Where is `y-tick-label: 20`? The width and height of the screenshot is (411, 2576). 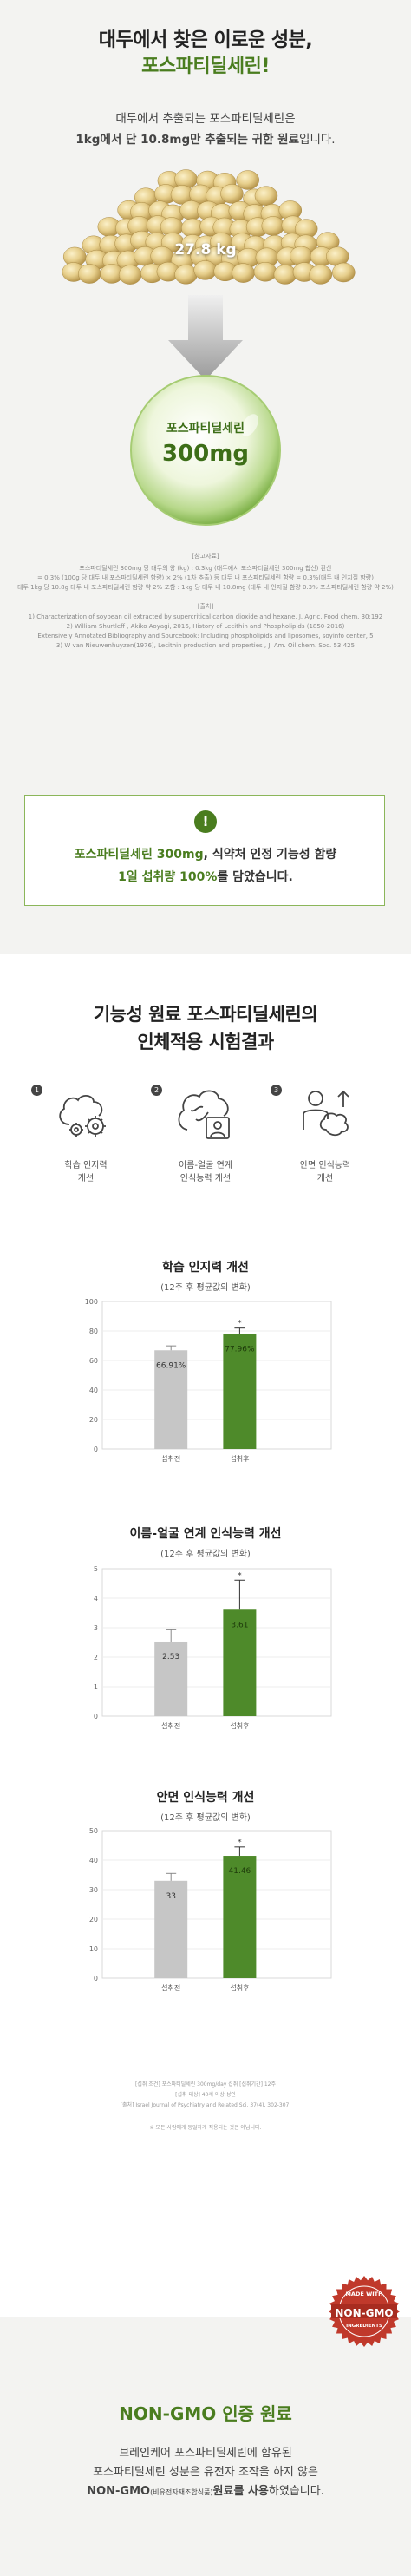
y-tick-label: 20 is located at coordinates (93, 1920).